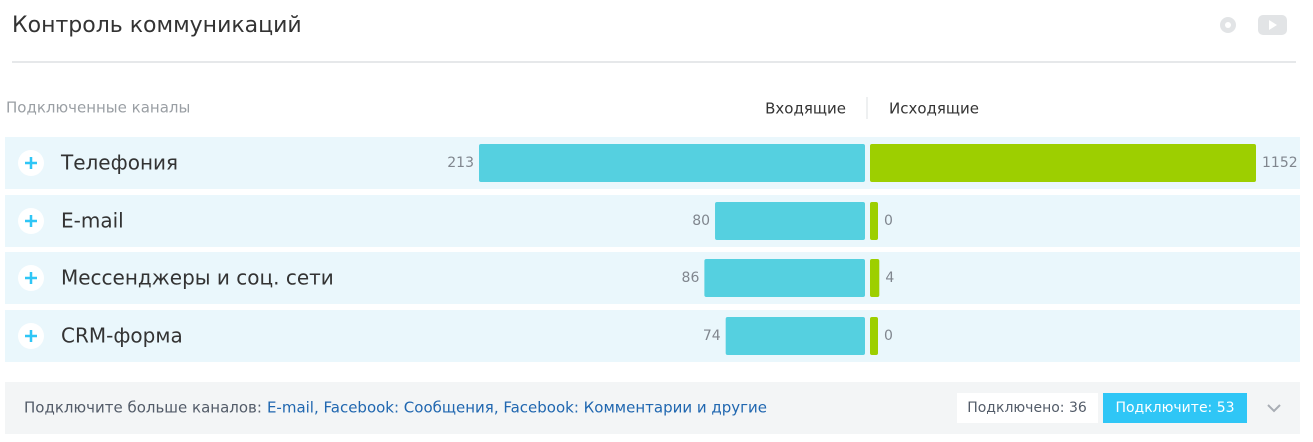 This screenshot has width=1313, height=442. I want to click on channel-name: Мессенджеры и соц. сети, so click(197, 278).